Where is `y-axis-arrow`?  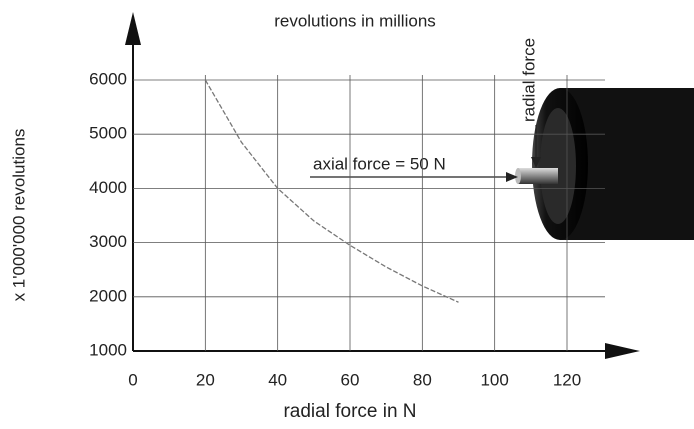
y-axis-arrow is located at coordinates (133, 28).